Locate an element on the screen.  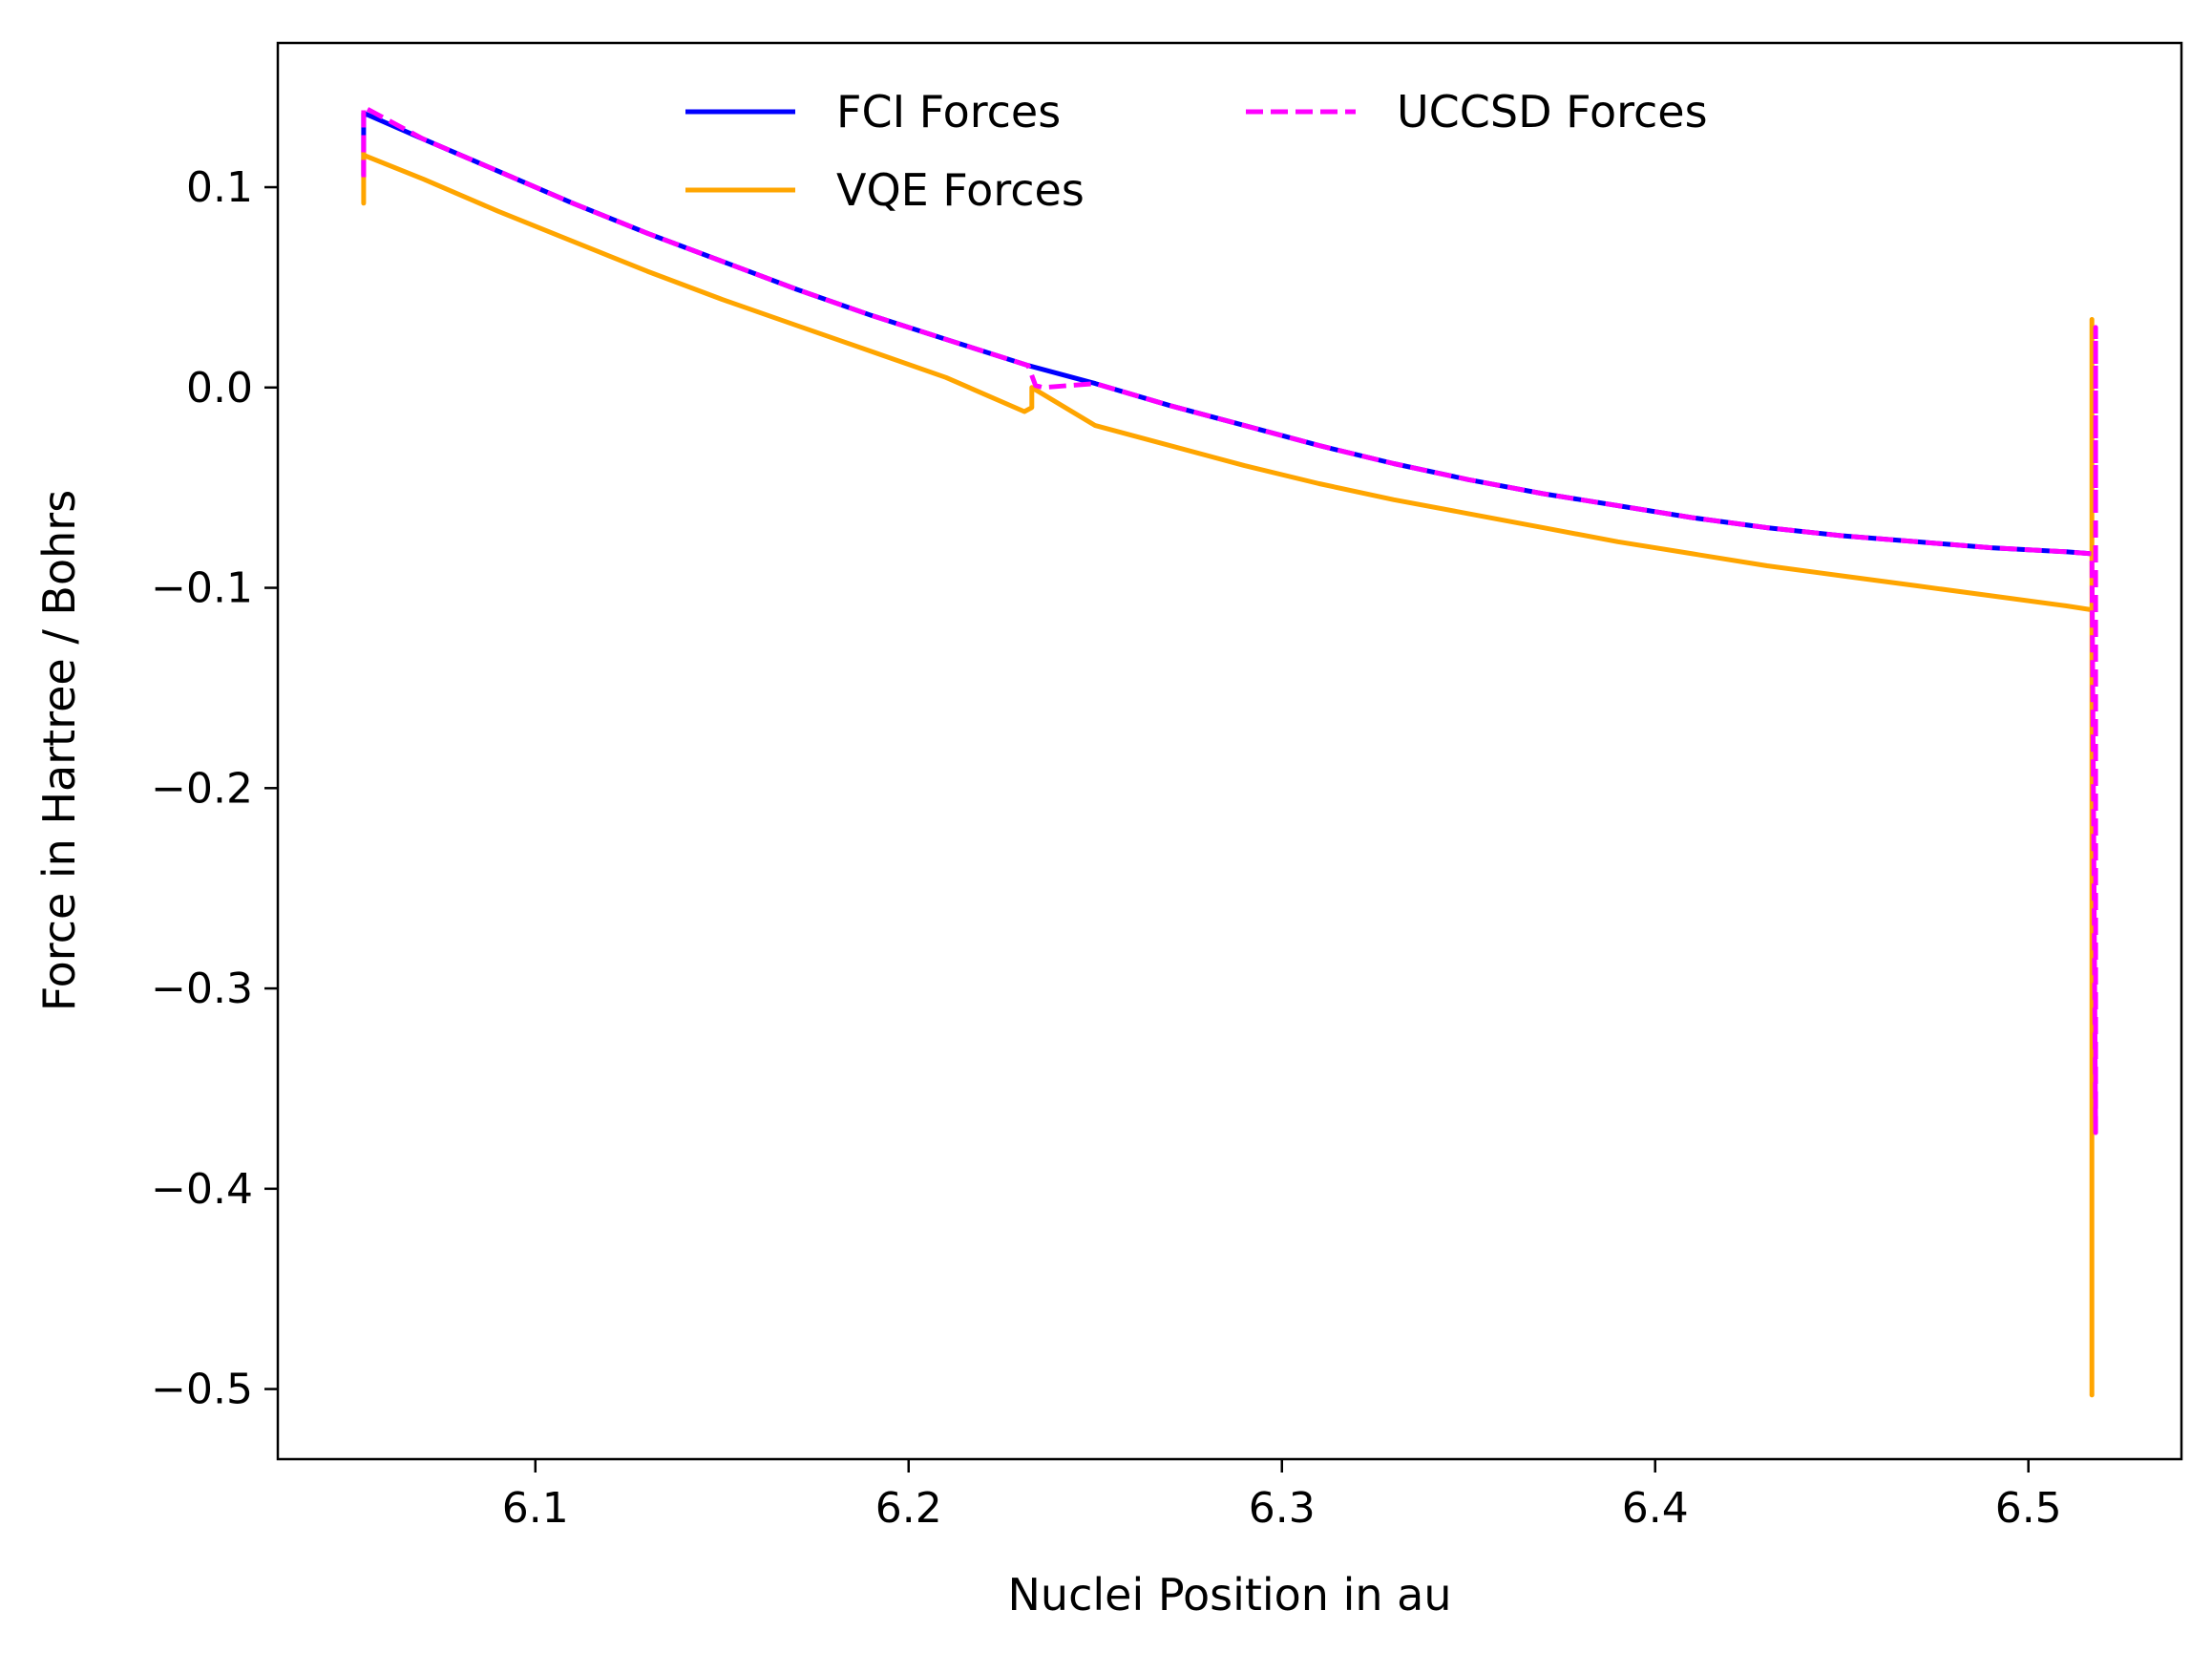
legend: FCI Forces VQE Forces UCCSD Forces is located at coordinates (1197, 151).